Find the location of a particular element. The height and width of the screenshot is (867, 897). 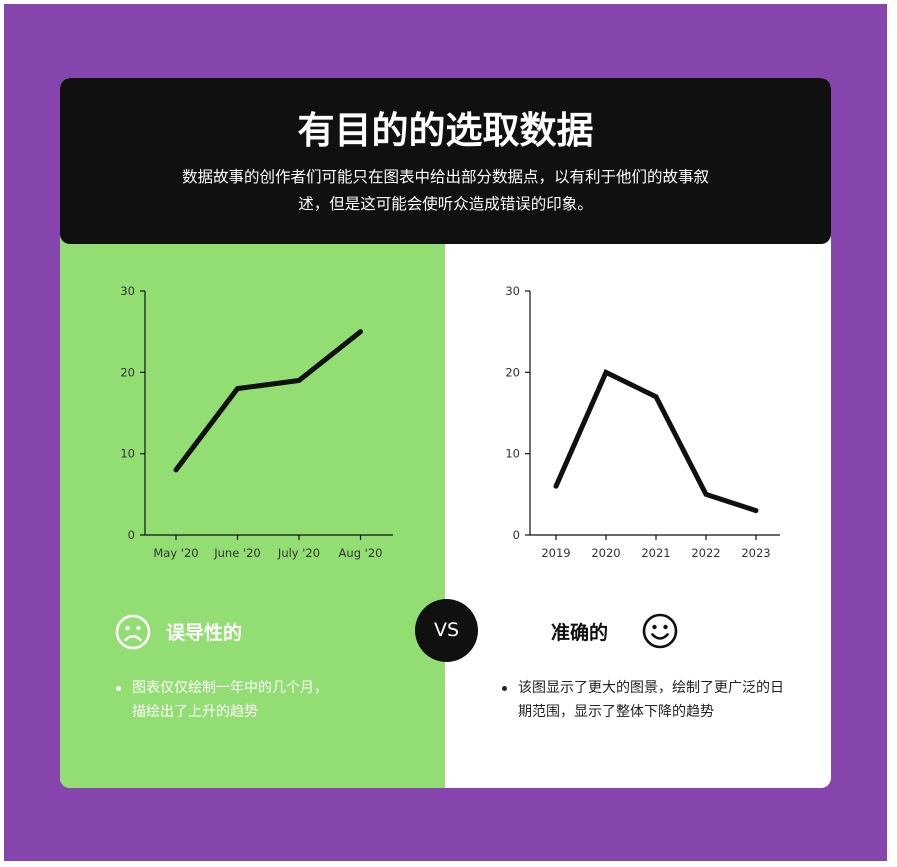

x-tick-label: June '20 is located at coordinates (237, 553).